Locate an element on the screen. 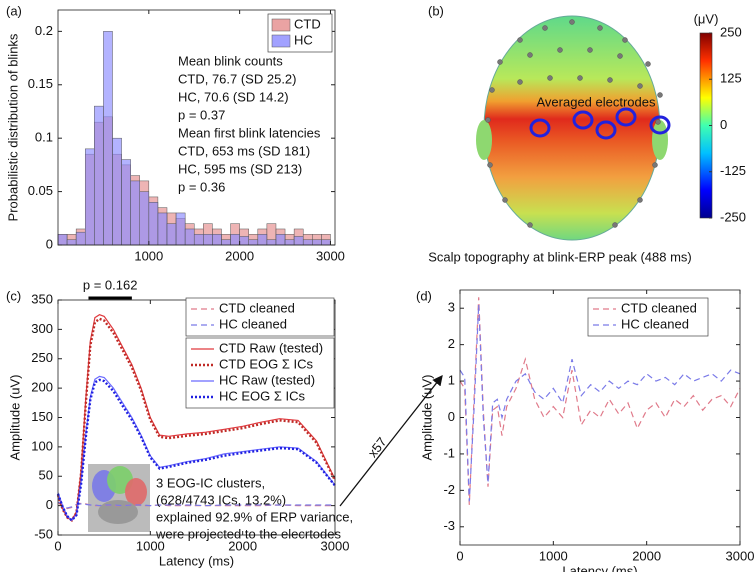 This screenshot has width=756, height=572. colorbar-tick-label: -125 is located at coordinates (733, 170).